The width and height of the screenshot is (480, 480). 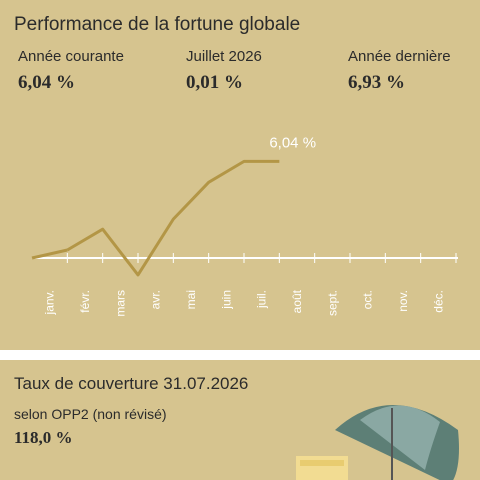 What do you see at coordinates (43, 437) in the screenshot?
I see `coverage-value: 118,0 %` at bounding box center [43, 437].